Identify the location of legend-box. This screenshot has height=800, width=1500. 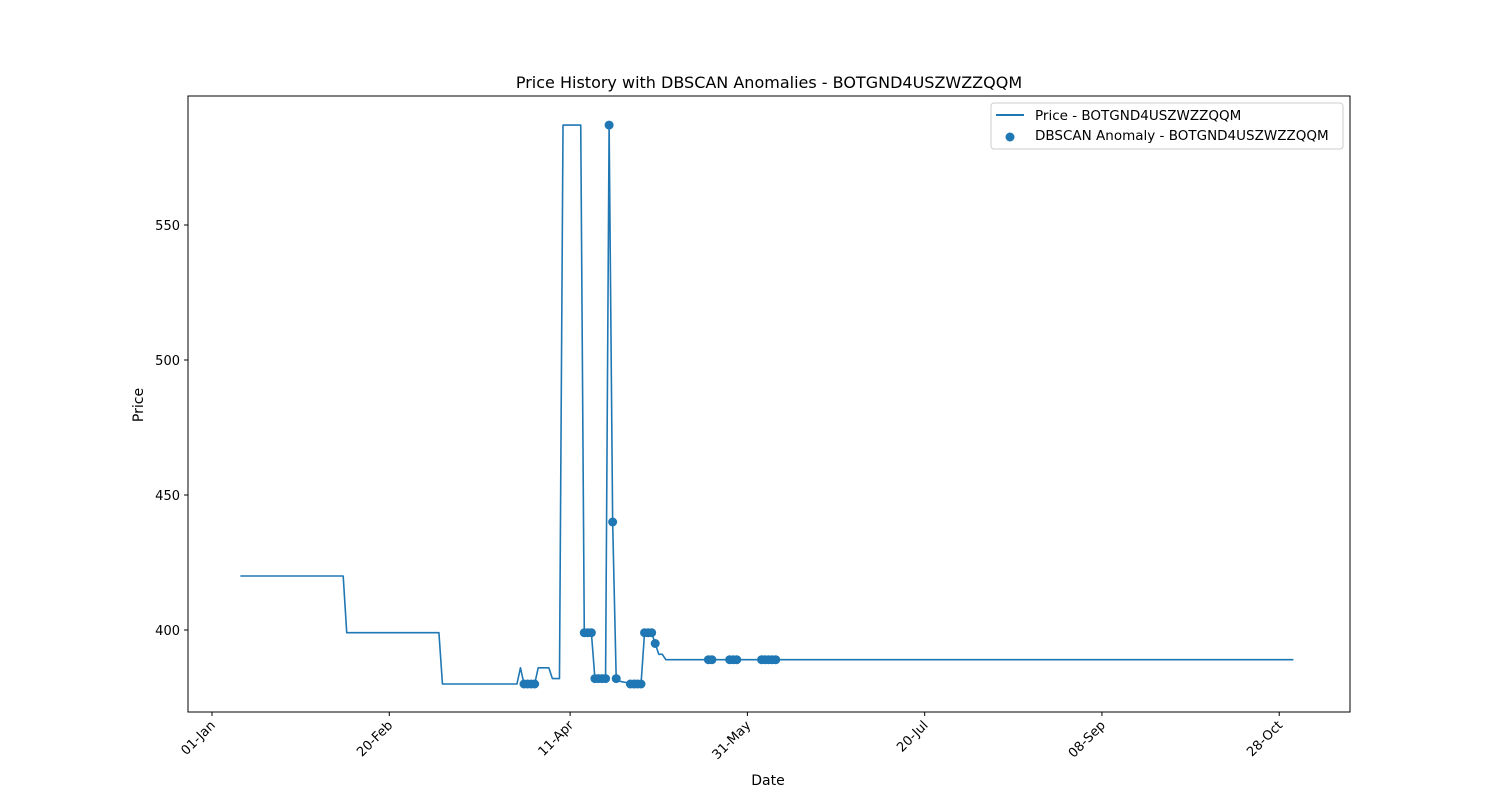
(1167, 126).